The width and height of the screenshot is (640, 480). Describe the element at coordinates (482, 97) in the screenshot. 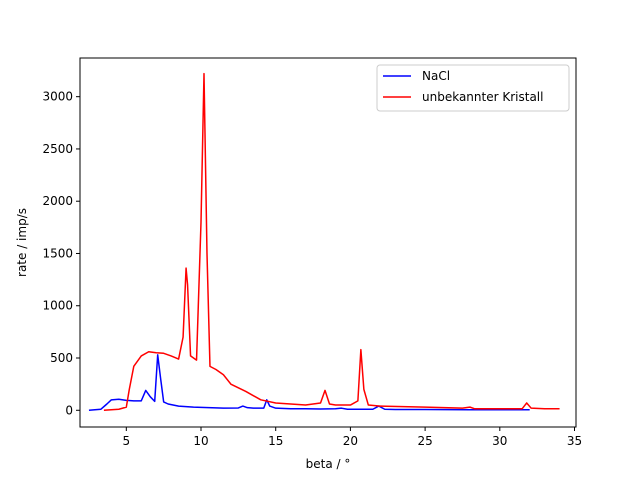

I see `legend-label: unbekannter Kristall` at that location.